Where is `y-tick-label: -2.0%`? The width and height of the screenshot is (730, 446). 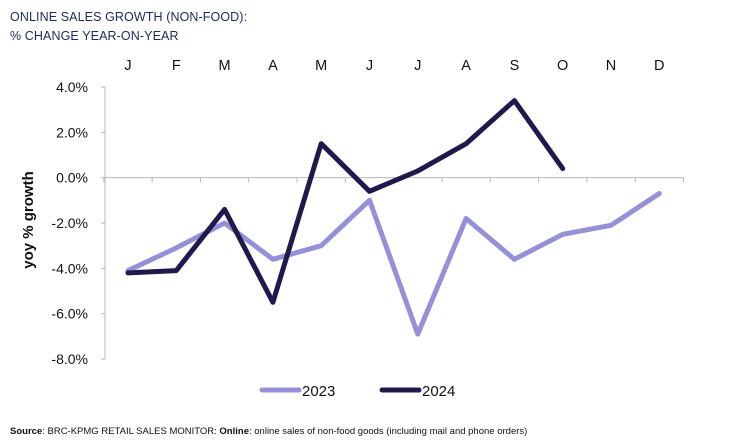 y-tick-label: -2.0% is located at coordinates (69, 223).